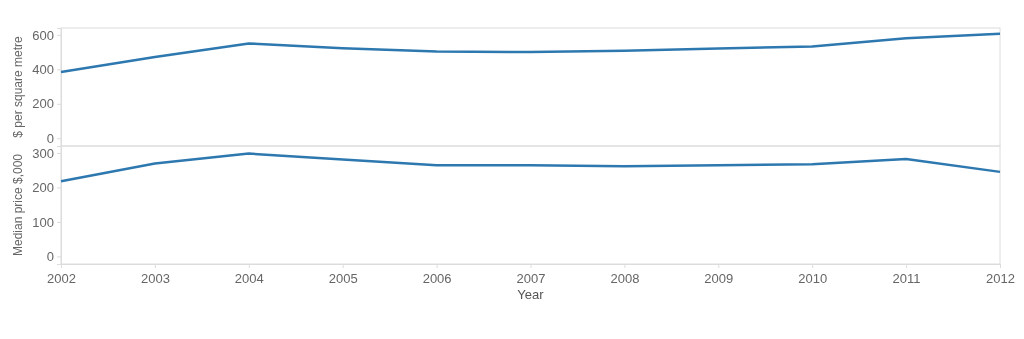 The height and width of the screenshot is (339, 1024). Describe the element at coordinates (18, 205) in the screenshot. I see `y-axis-title: Median price $,000` at that location.